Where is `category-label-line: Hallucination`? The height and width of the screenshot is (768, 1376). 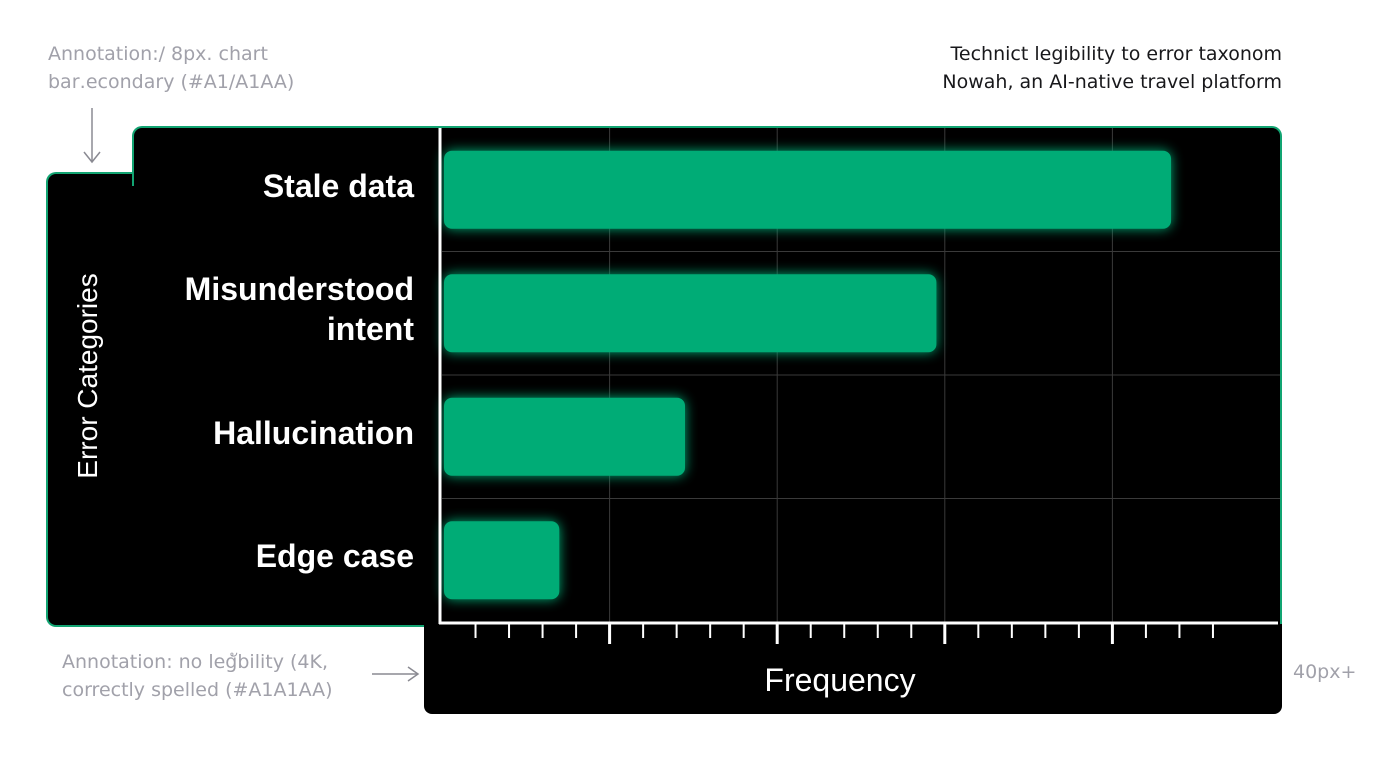 category-label-line: Hallucination is located at coordinates (313, 432).